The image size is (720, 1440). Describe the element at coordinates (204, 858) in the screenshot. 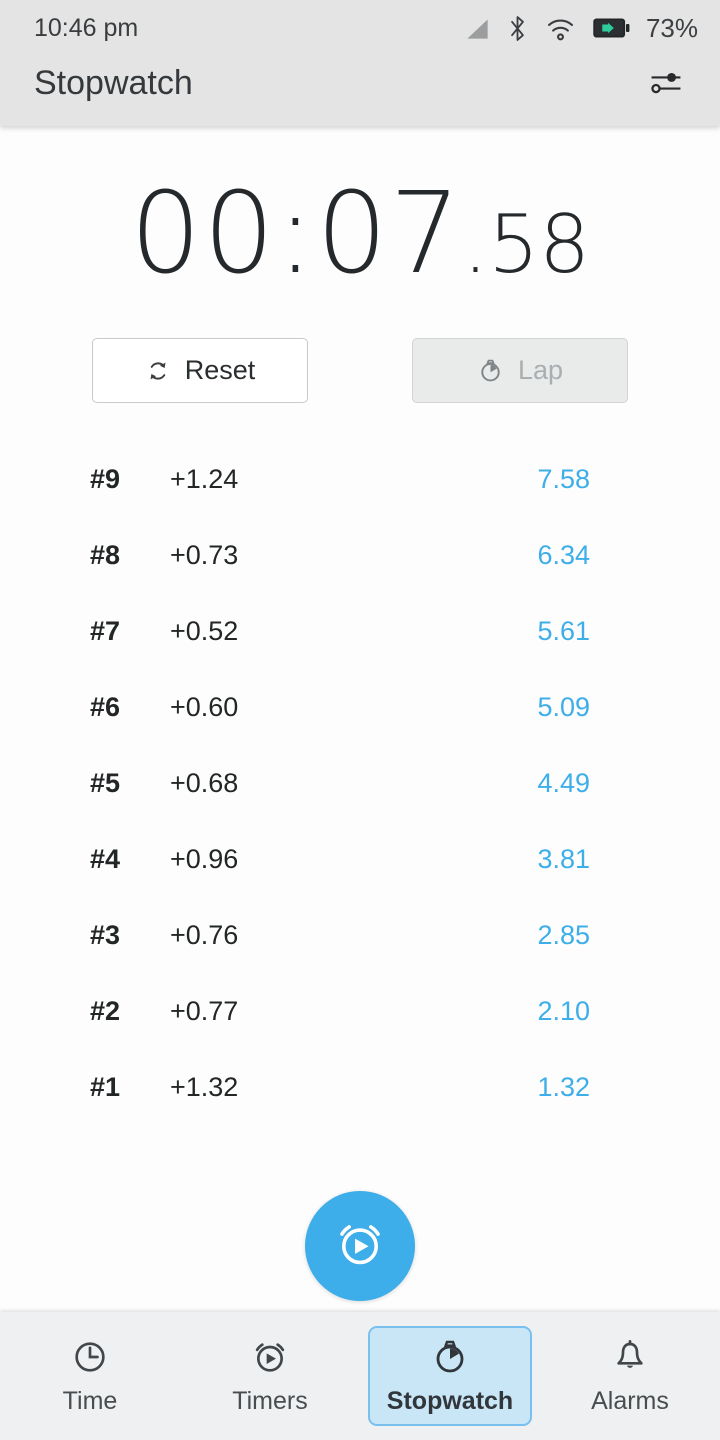

I see `lap-delta: +0.96` at that location.